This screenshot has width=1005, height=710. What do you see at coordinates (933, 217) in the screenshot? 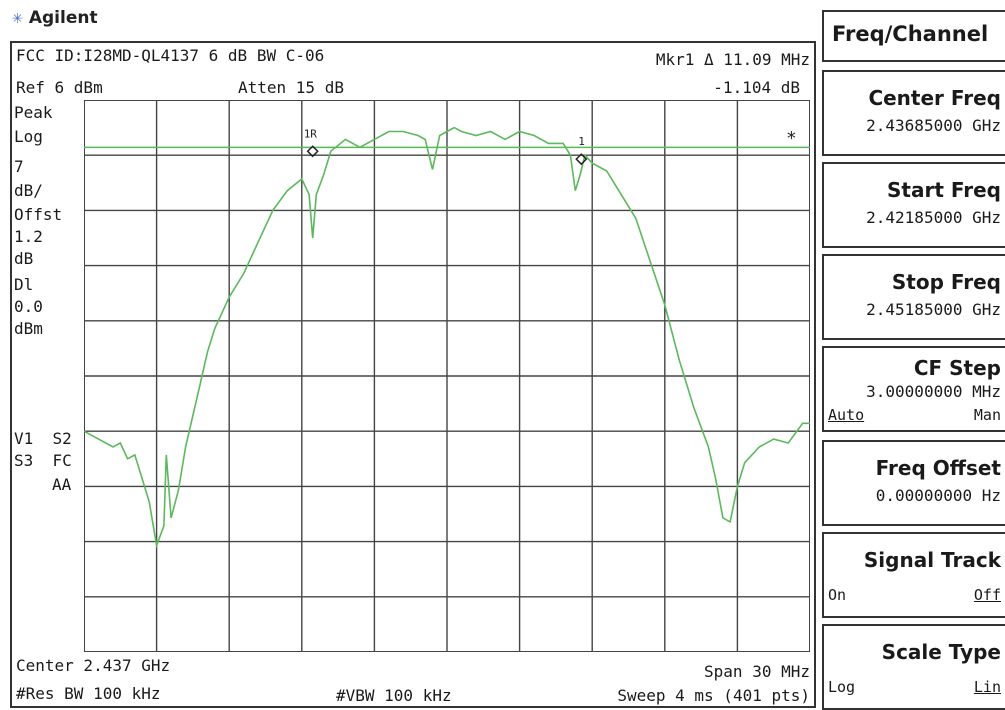
I see `start-freq-value: 2.42185000 GHz` at bounding box center [933, 217].